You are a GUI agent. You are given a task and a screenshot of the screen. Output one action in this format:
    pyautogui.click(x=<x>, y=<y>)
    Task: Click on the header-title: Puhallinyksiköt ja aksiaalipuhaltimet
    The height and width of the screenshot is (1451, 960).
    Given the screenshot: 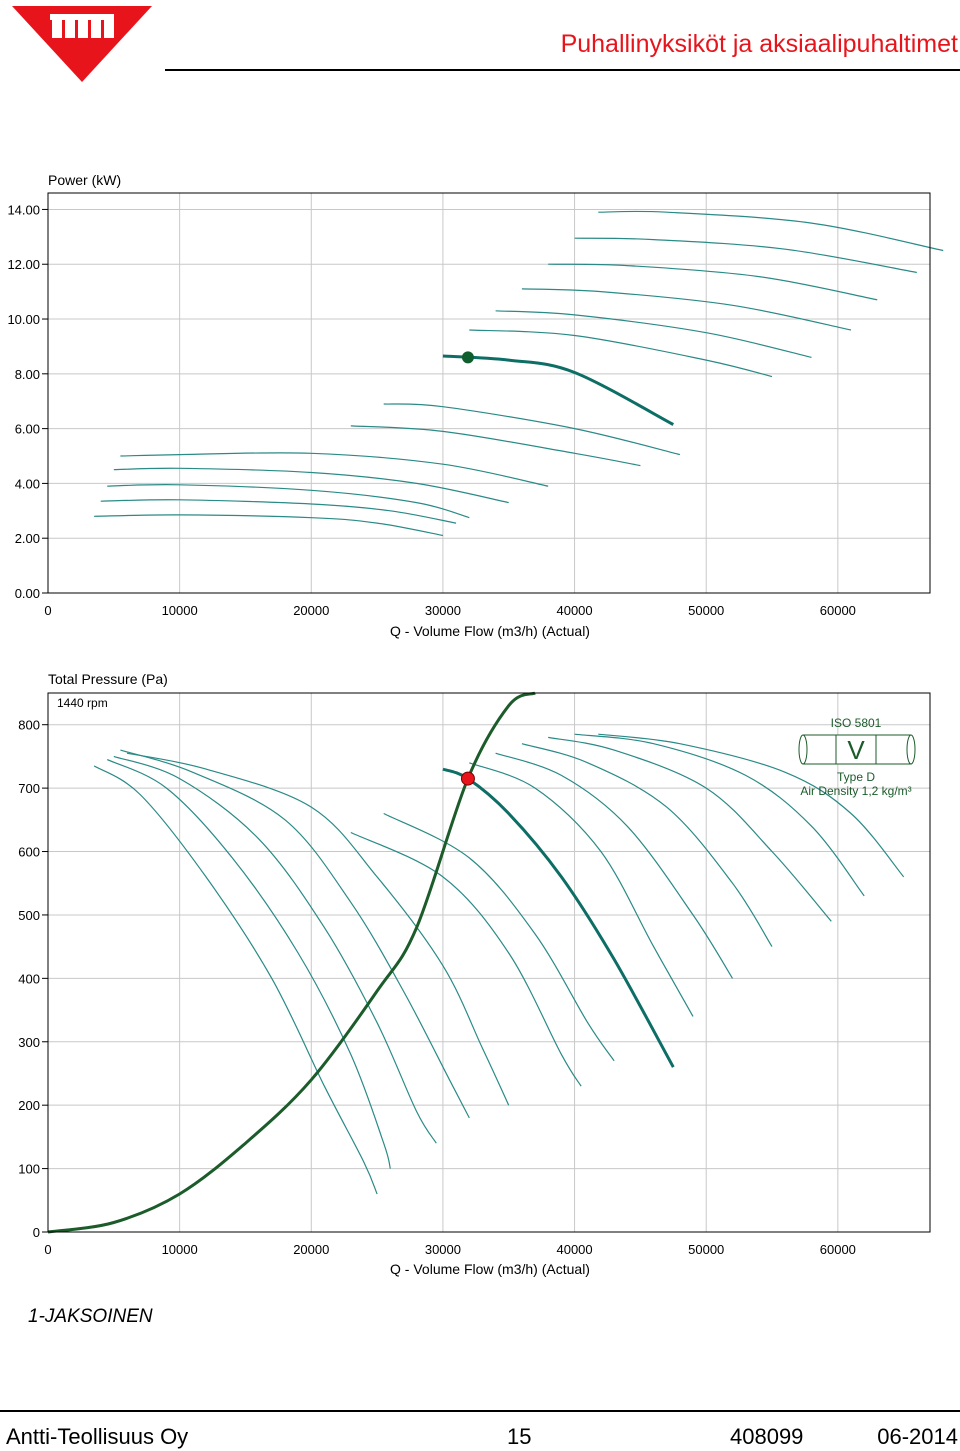 What is the action you would take?
    pyautogui.click(x=759, y=44)
    